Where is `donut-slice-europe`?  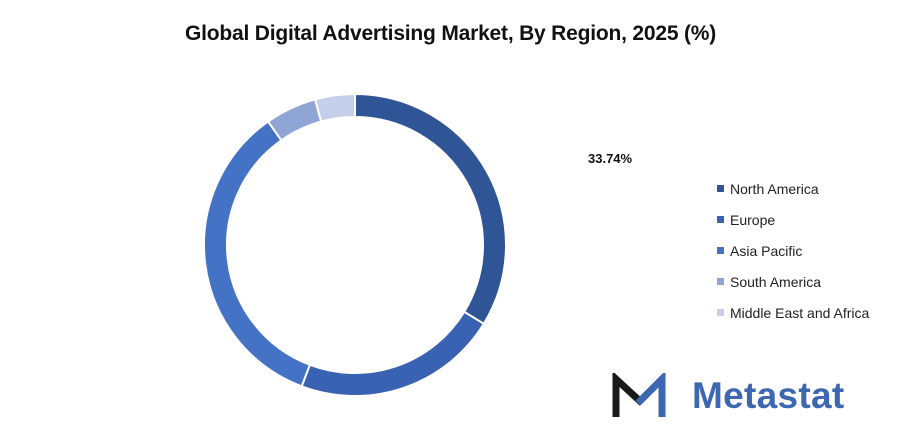
donut-slice-europe is located at coordinates (393, 353).